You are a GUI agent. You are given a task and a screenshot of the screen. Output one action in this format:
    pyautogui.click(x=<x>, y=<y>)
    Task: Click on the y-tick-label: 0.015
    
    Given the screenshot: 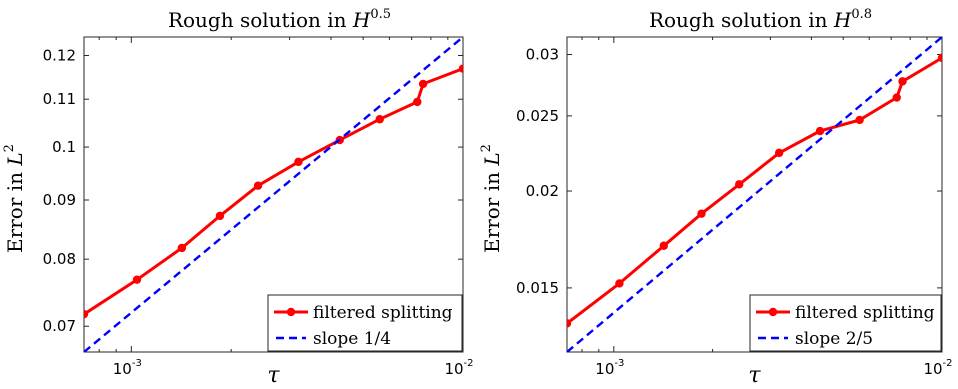 What is the action you would take?
    pyautogui.click(x=537, y=288)
    